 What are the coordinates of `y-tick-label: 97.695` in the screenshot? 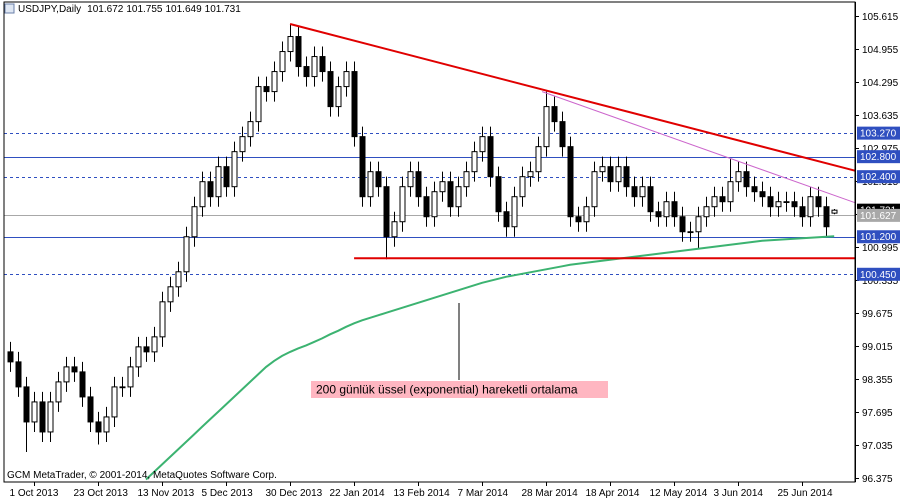 It's located at (877, 413).